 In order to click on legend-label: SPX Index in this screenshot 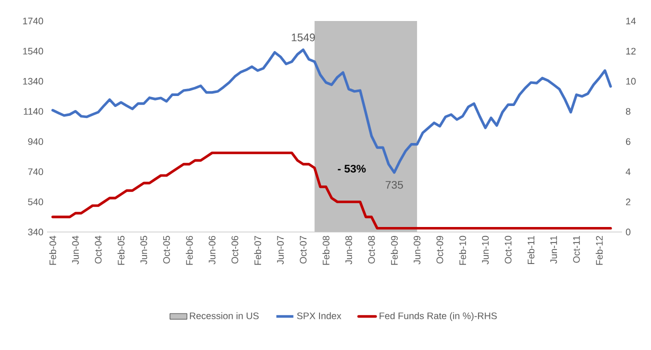, I will do `click(319, 316)`.